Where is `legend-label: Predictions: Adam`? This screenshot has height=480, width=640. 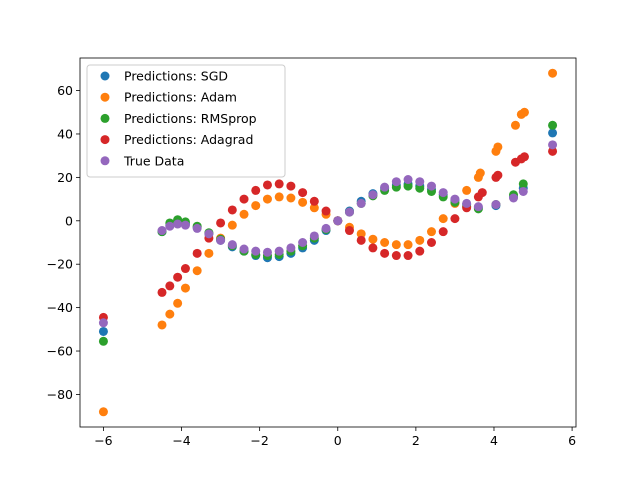 legend-label: Predictions: Adam is located at coordinates (180, 97).